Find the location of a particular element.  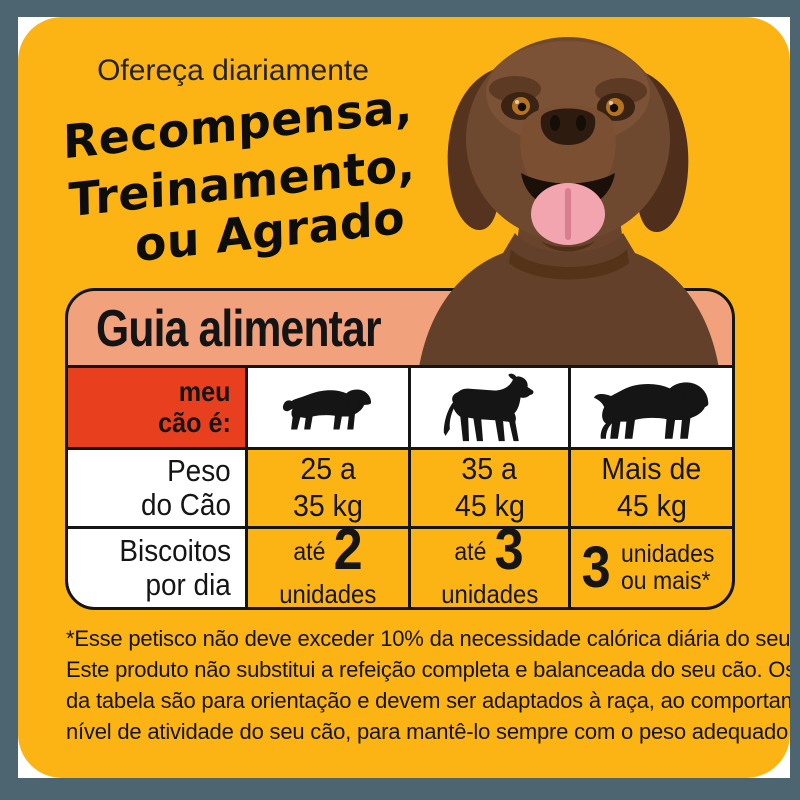

large-dog-icon is located at coordinates (650, 410).